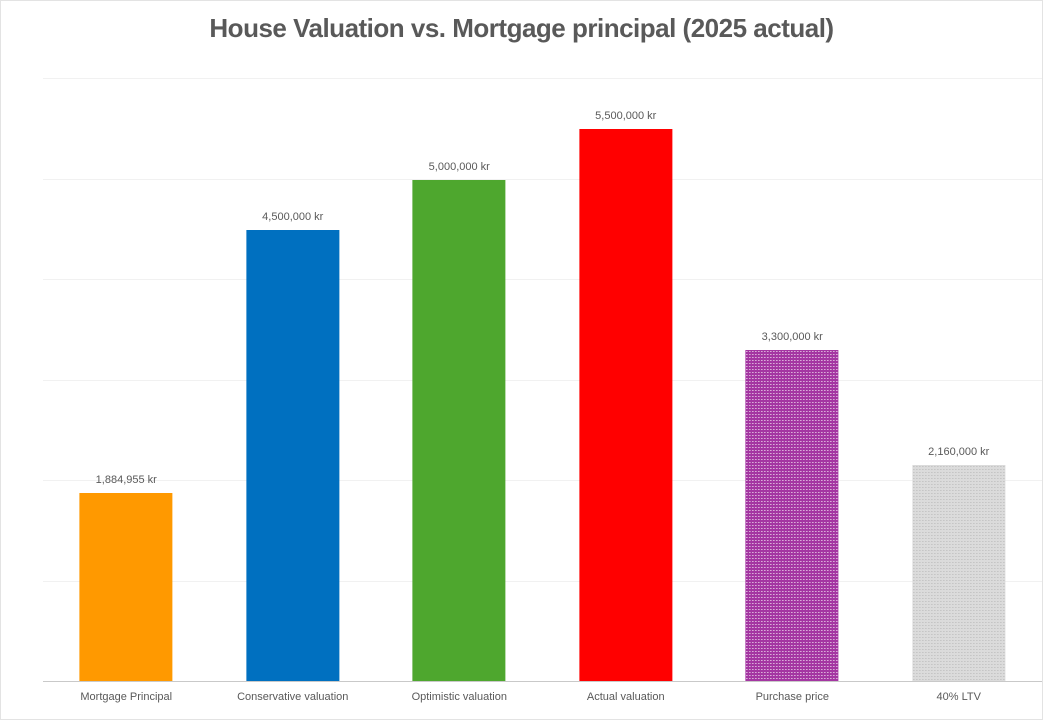 This screenshot has height=720, width=1043. Describe the element at coordinates (293, 697) in the screenshot. I see `x-axis-label: Conservative valuation` at that location.